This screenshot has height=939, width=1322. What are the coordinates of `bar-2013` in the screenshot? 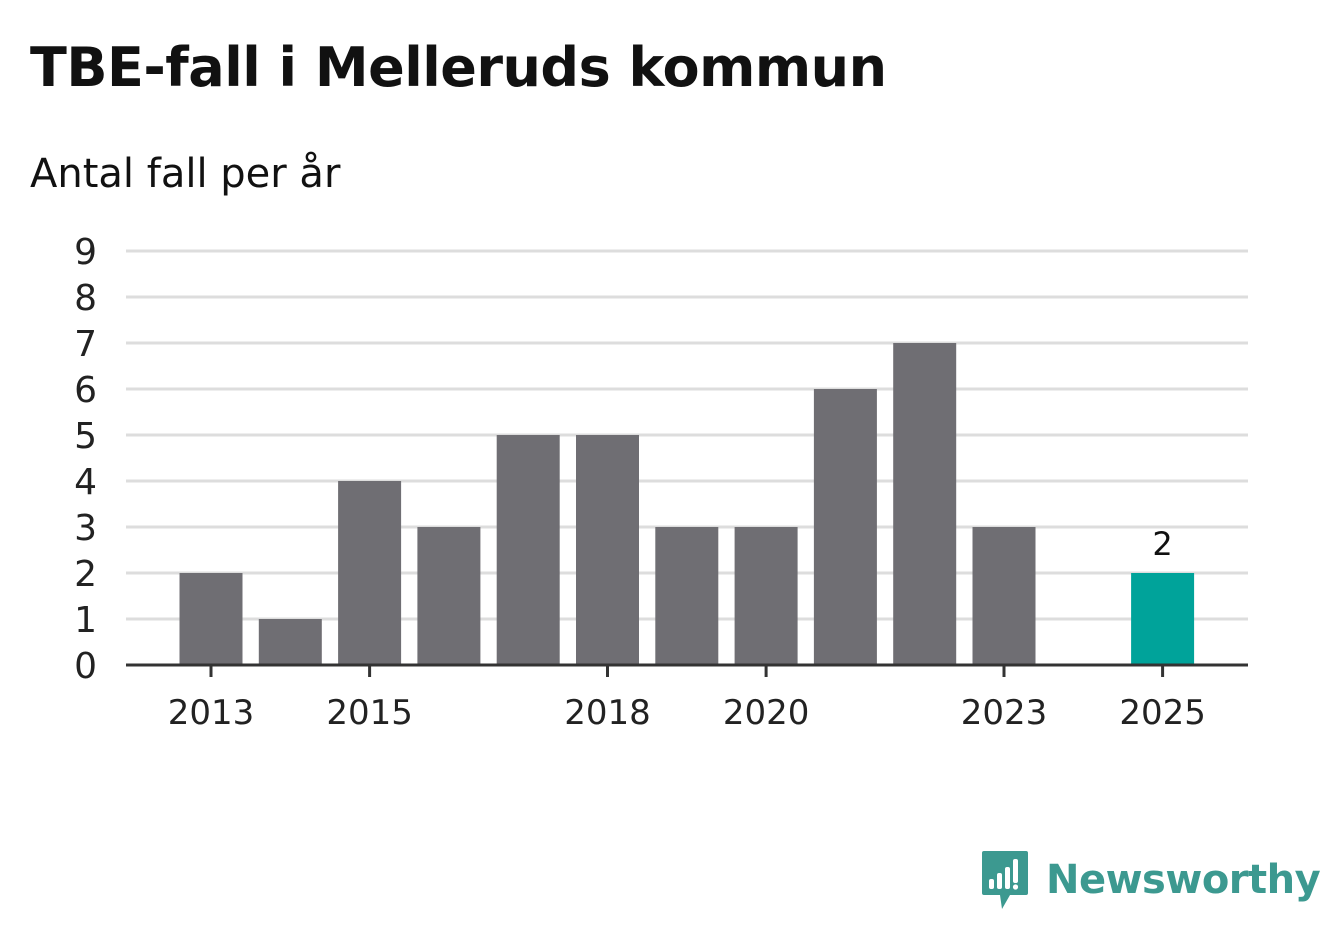 It's located at (211, 619).